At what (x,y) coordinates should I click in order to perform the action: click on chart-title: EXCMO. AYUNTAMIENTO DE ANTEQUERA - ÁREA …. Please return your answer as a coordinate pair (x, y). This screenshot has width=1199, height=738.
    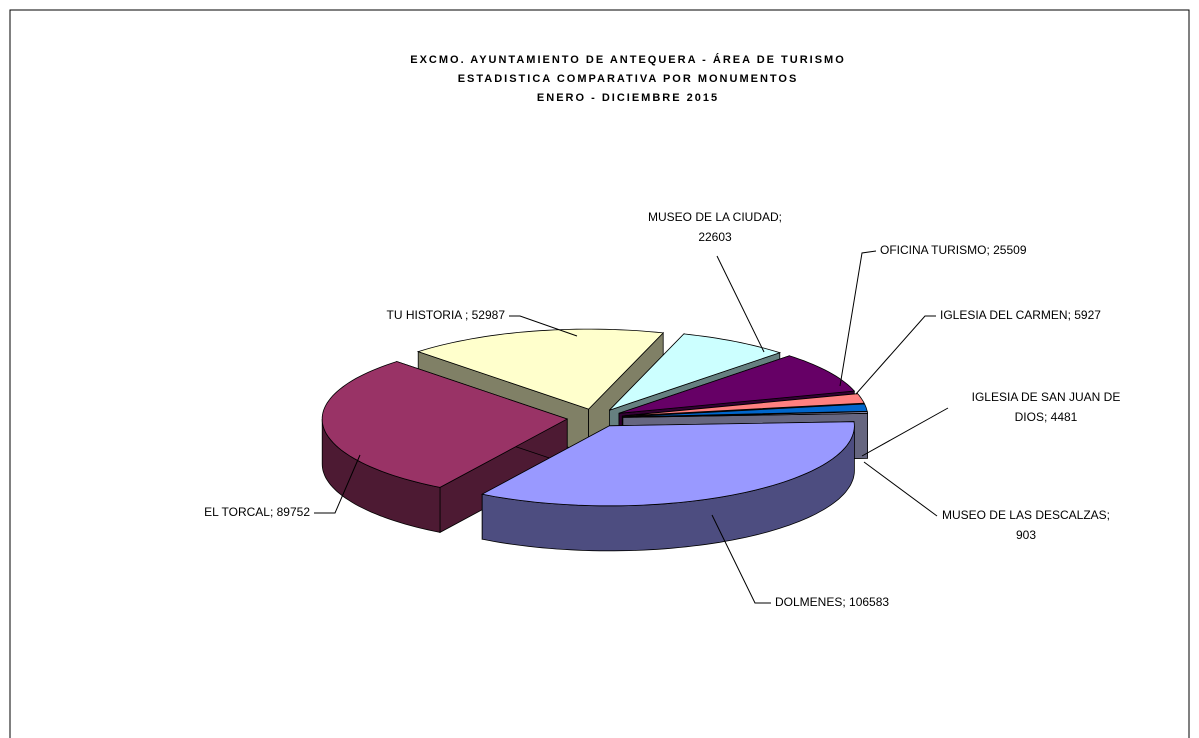
    Looking at the image, I should click on (628, 59).